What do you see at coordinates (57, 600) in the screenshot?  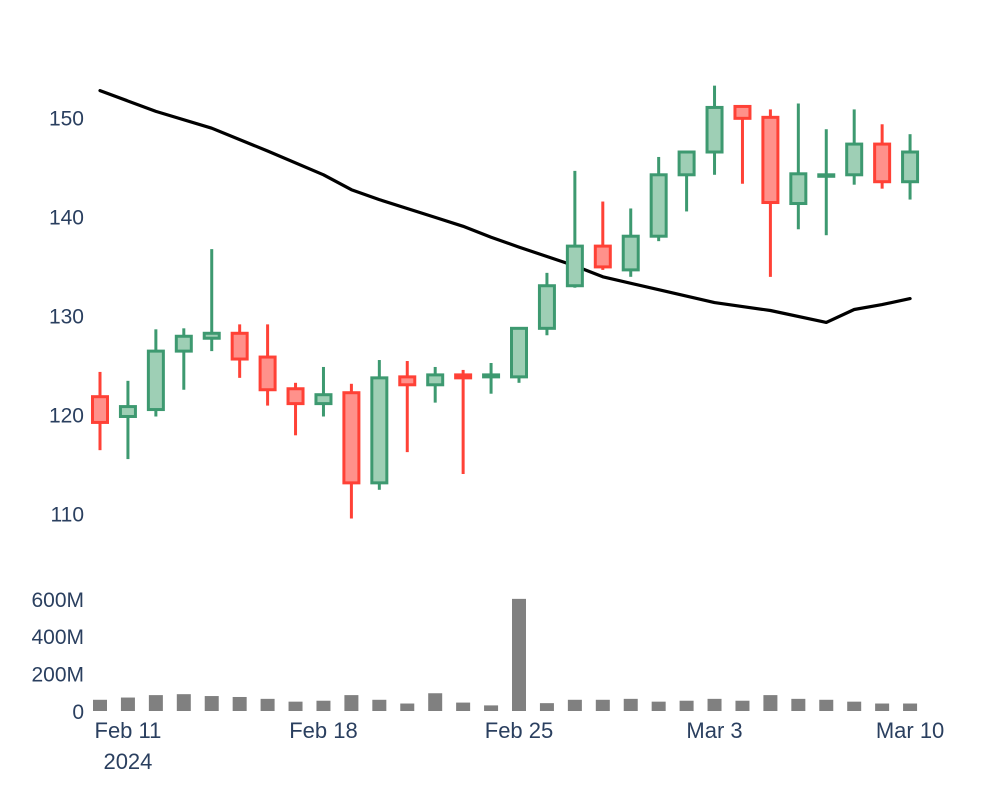 I see `volume-y-tick-label: 600M` at bounding box center [57, 600].